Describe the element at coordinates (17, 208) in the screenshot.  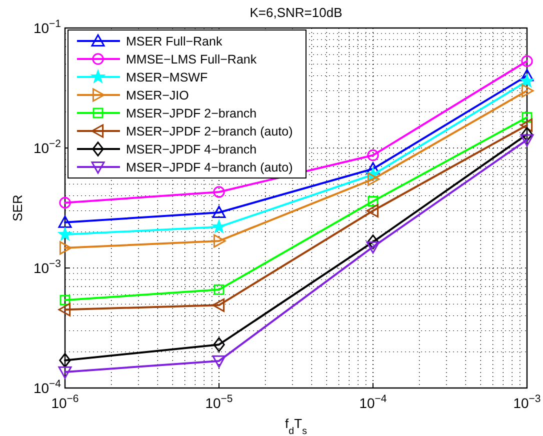
I see `y-axis-title: SER` at that location.